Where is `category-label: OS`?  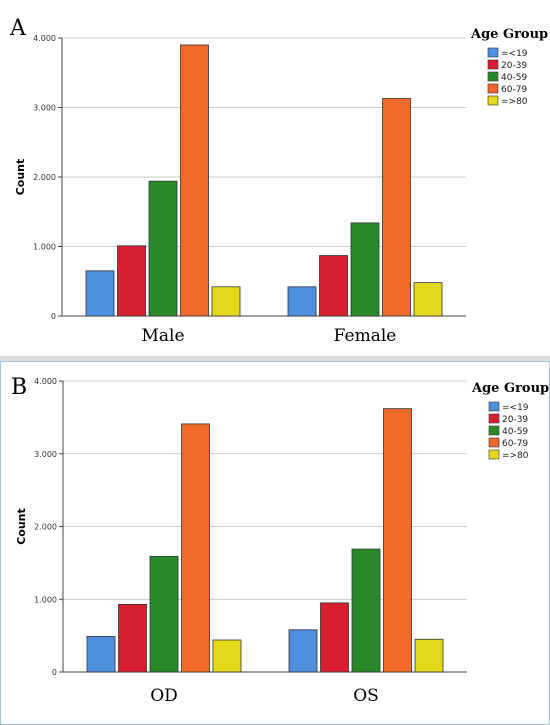
category-label: OS is located at coordinates (366, 696).